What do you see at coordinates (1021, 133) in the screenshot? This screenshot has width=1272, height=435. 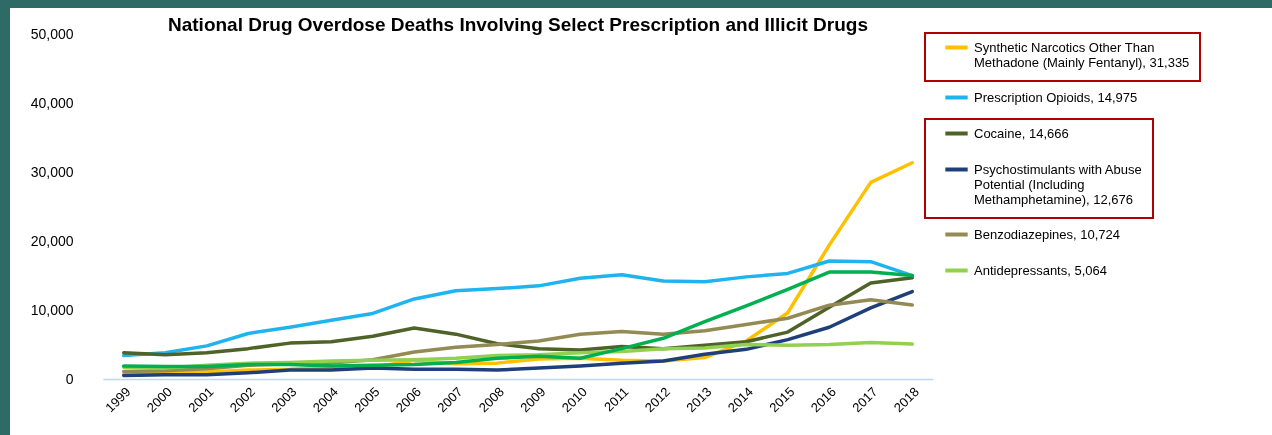 I see `legend-label: Cocaine, 14,666` at bounding box center [1021, 133].